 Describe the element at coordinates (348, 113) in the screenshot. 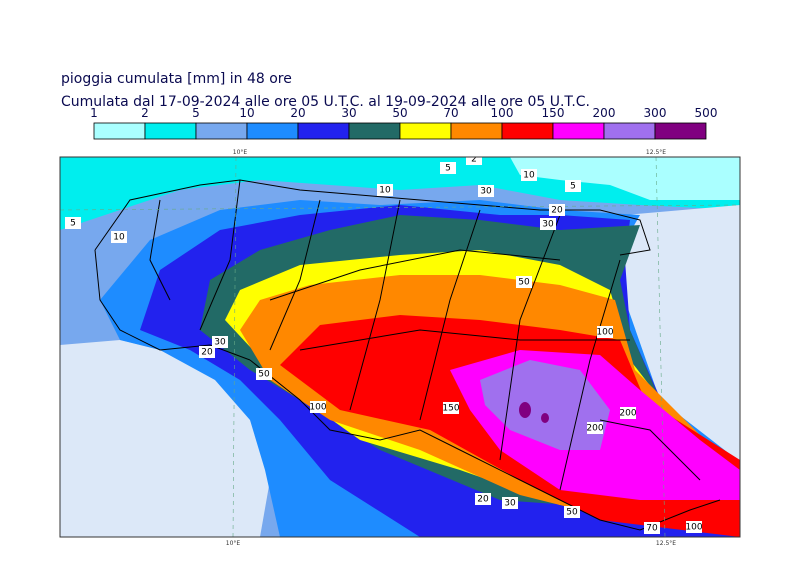

I see `colorbar-label: 30` at that location.